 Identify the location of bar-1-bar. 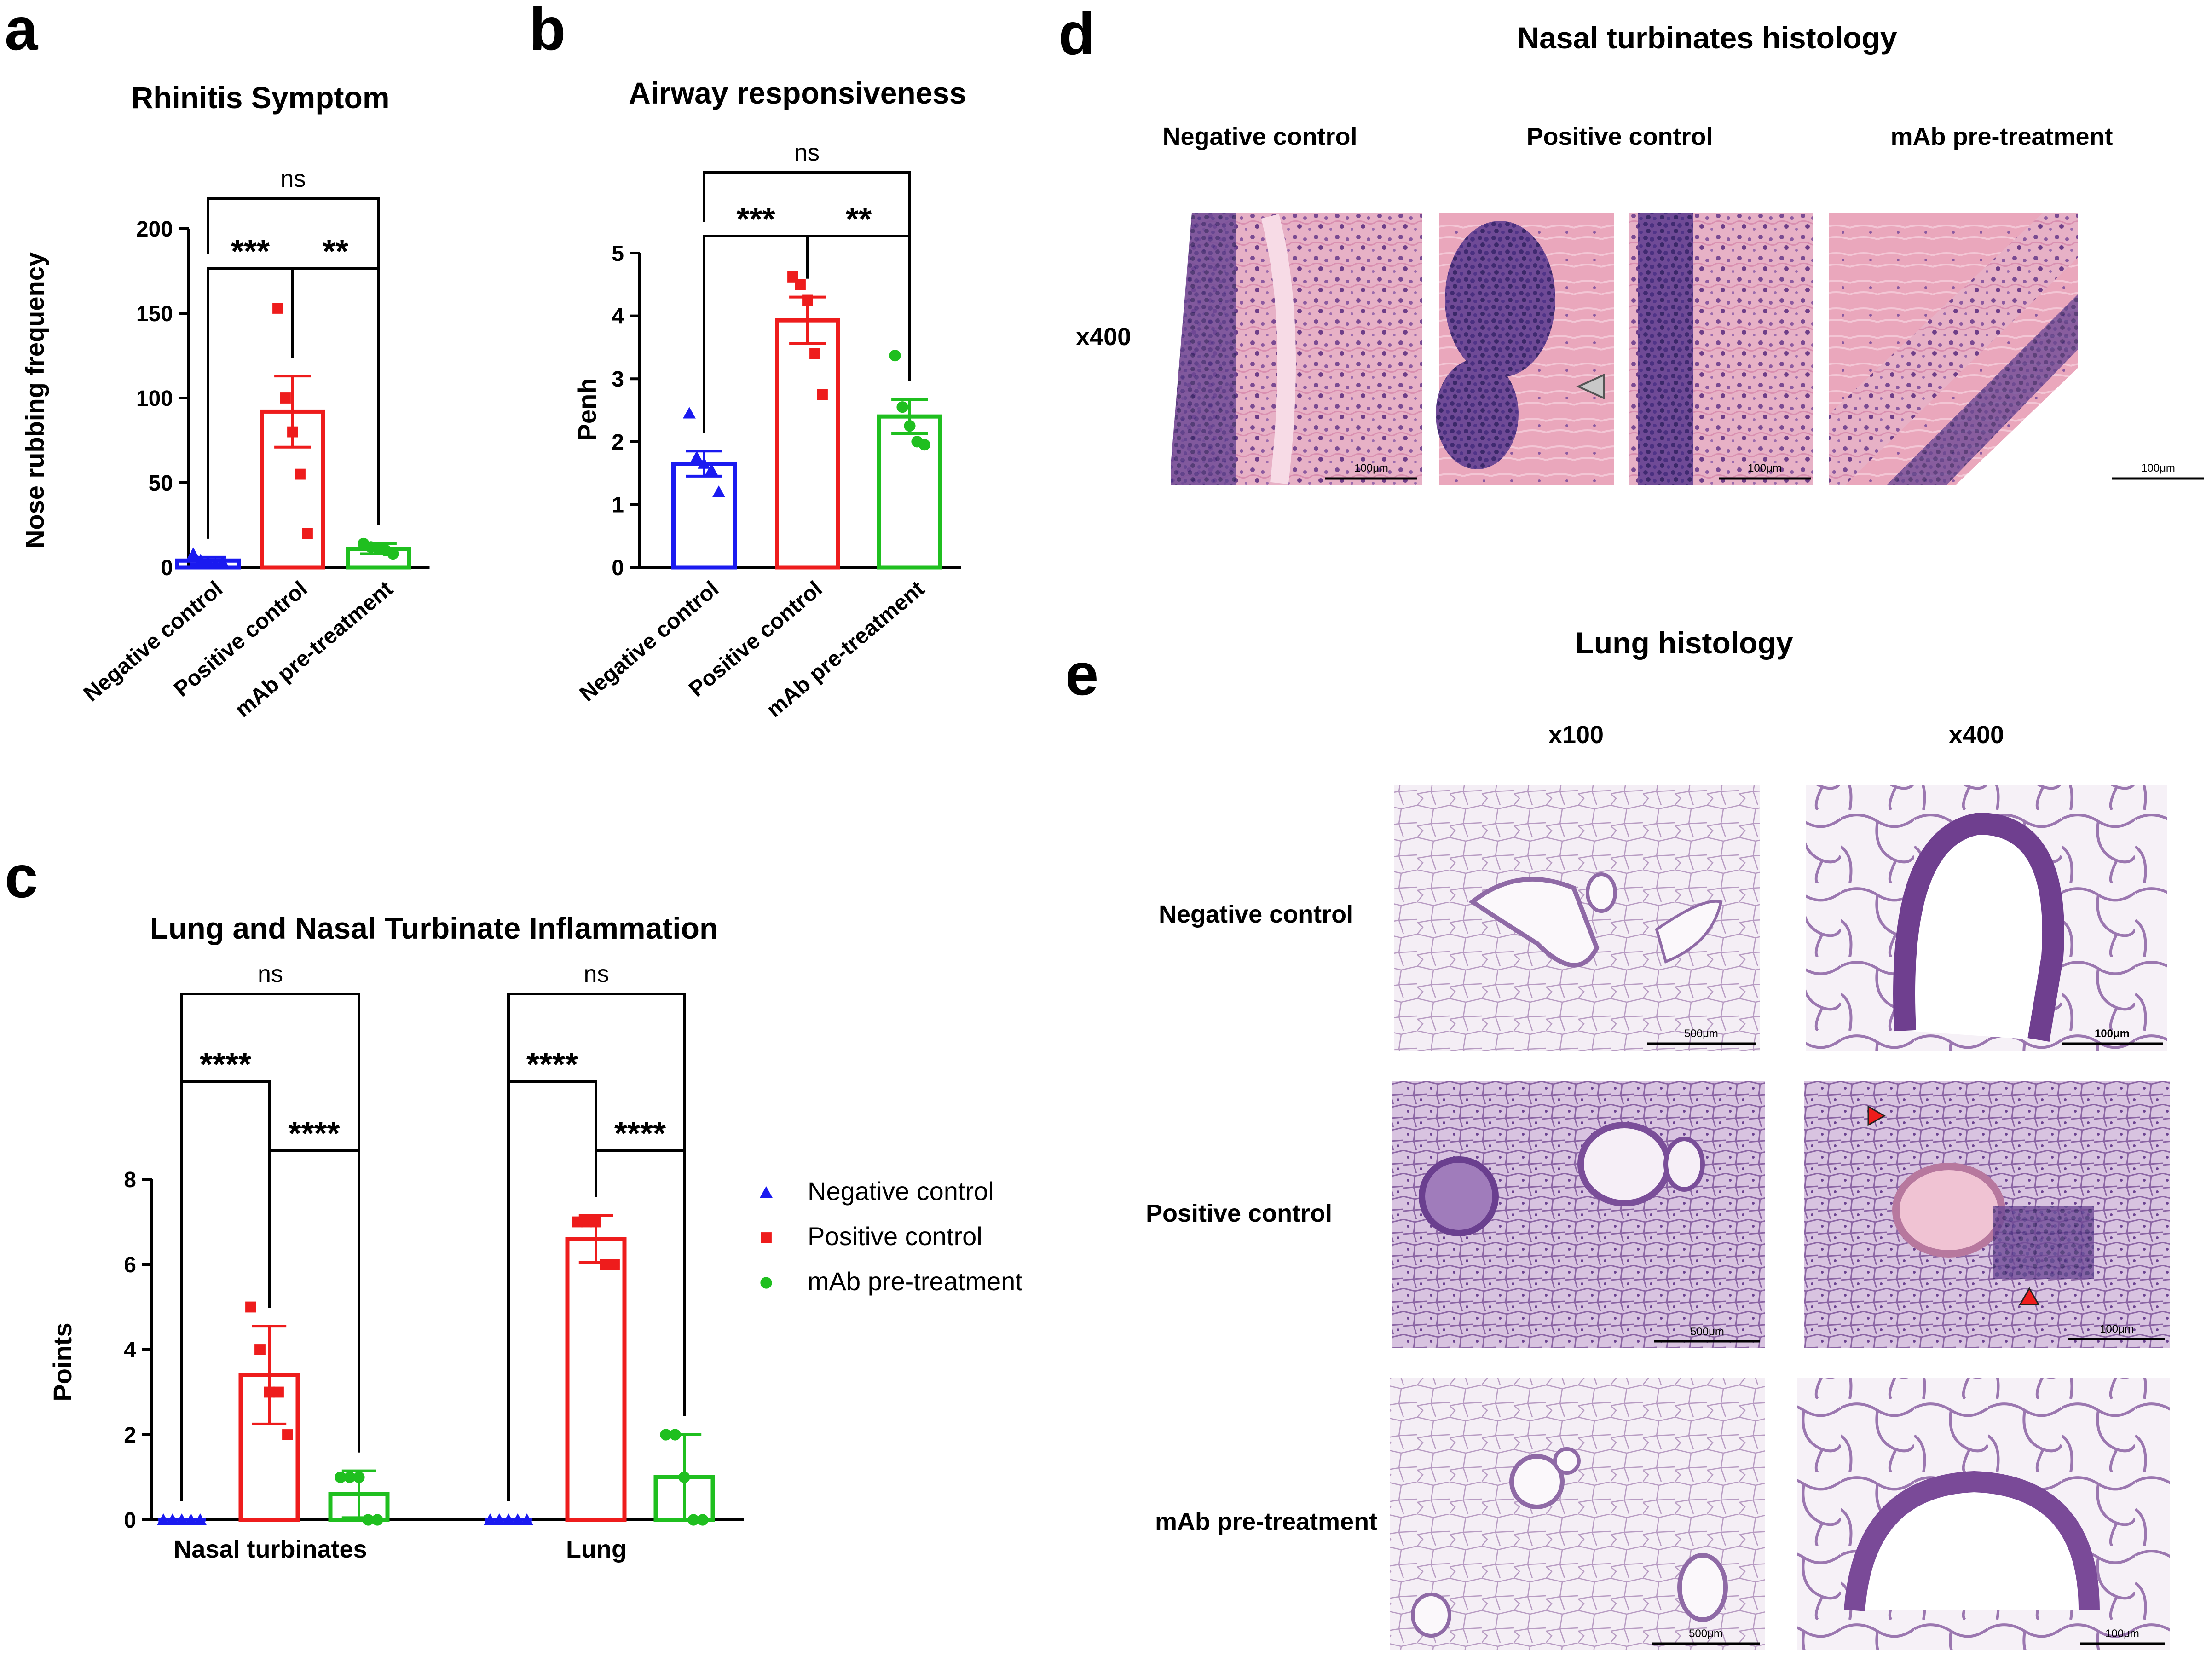
(807, 444).